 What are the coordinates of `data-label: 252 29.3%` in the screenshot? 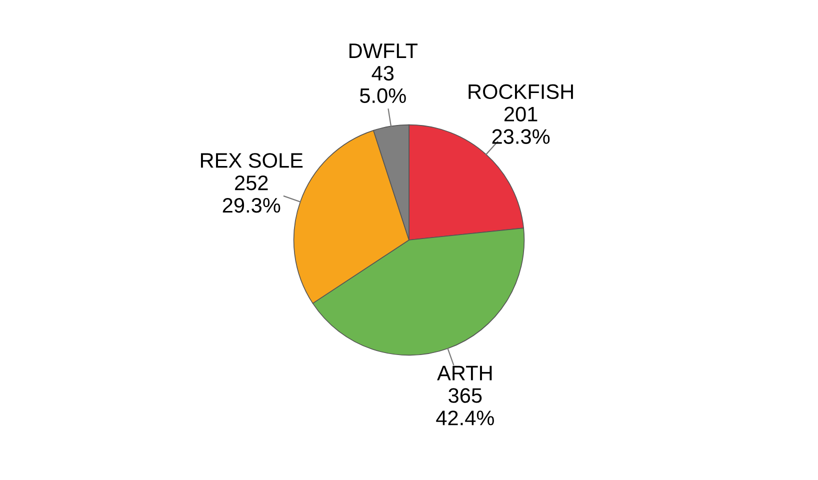 It's located at (251, 194).